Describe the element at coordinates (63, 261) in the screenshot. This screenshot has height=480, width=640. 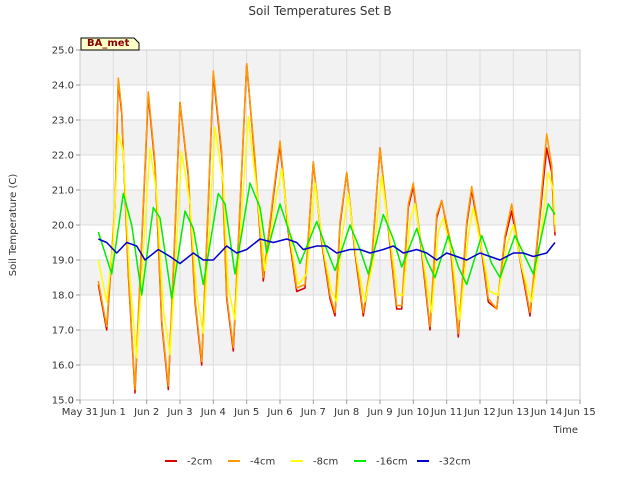
I see `y-tick-label: 19.0` at that location.